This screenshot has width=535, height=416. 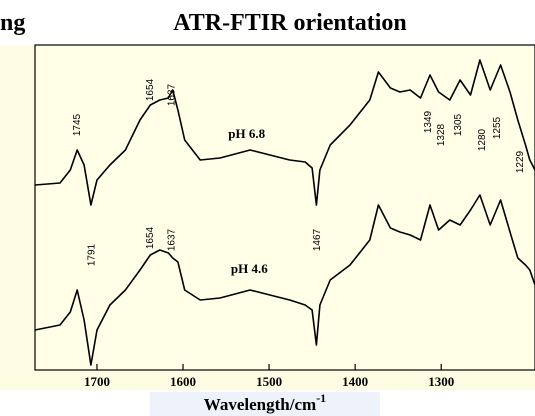 I want to click on curve-label: pH 4.6, so click(x=249, y=268).